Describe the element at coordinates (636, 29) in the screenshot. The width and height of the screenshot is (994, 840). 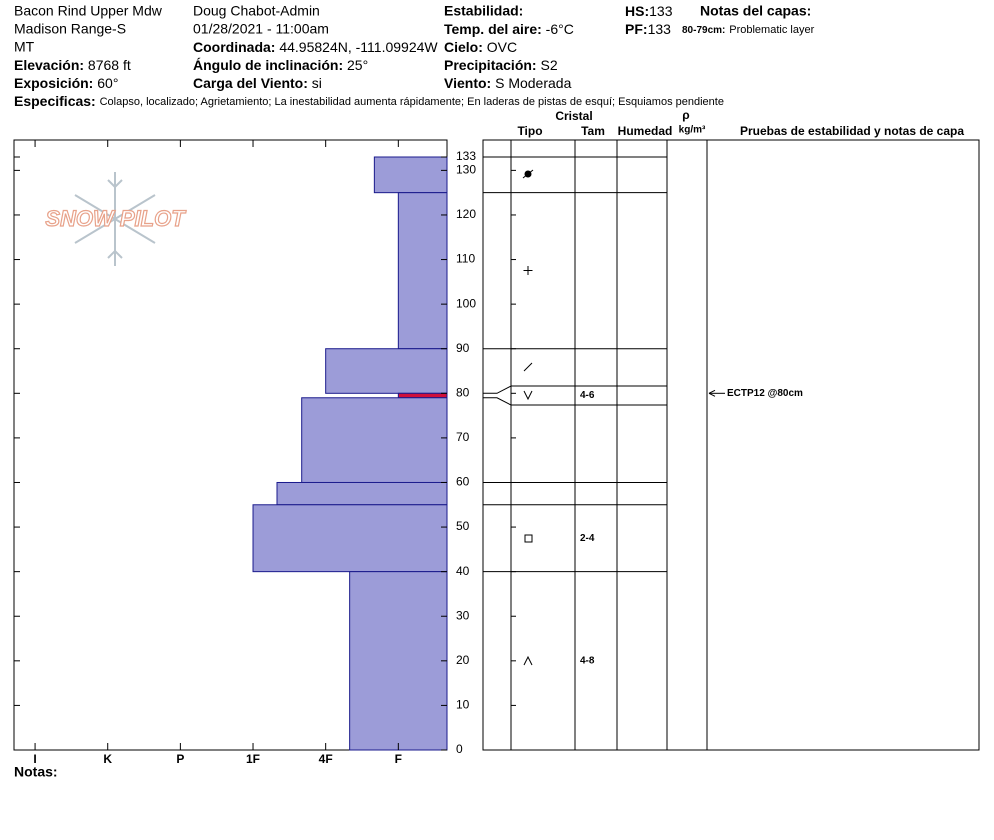
I see `label: PF:` at that location.